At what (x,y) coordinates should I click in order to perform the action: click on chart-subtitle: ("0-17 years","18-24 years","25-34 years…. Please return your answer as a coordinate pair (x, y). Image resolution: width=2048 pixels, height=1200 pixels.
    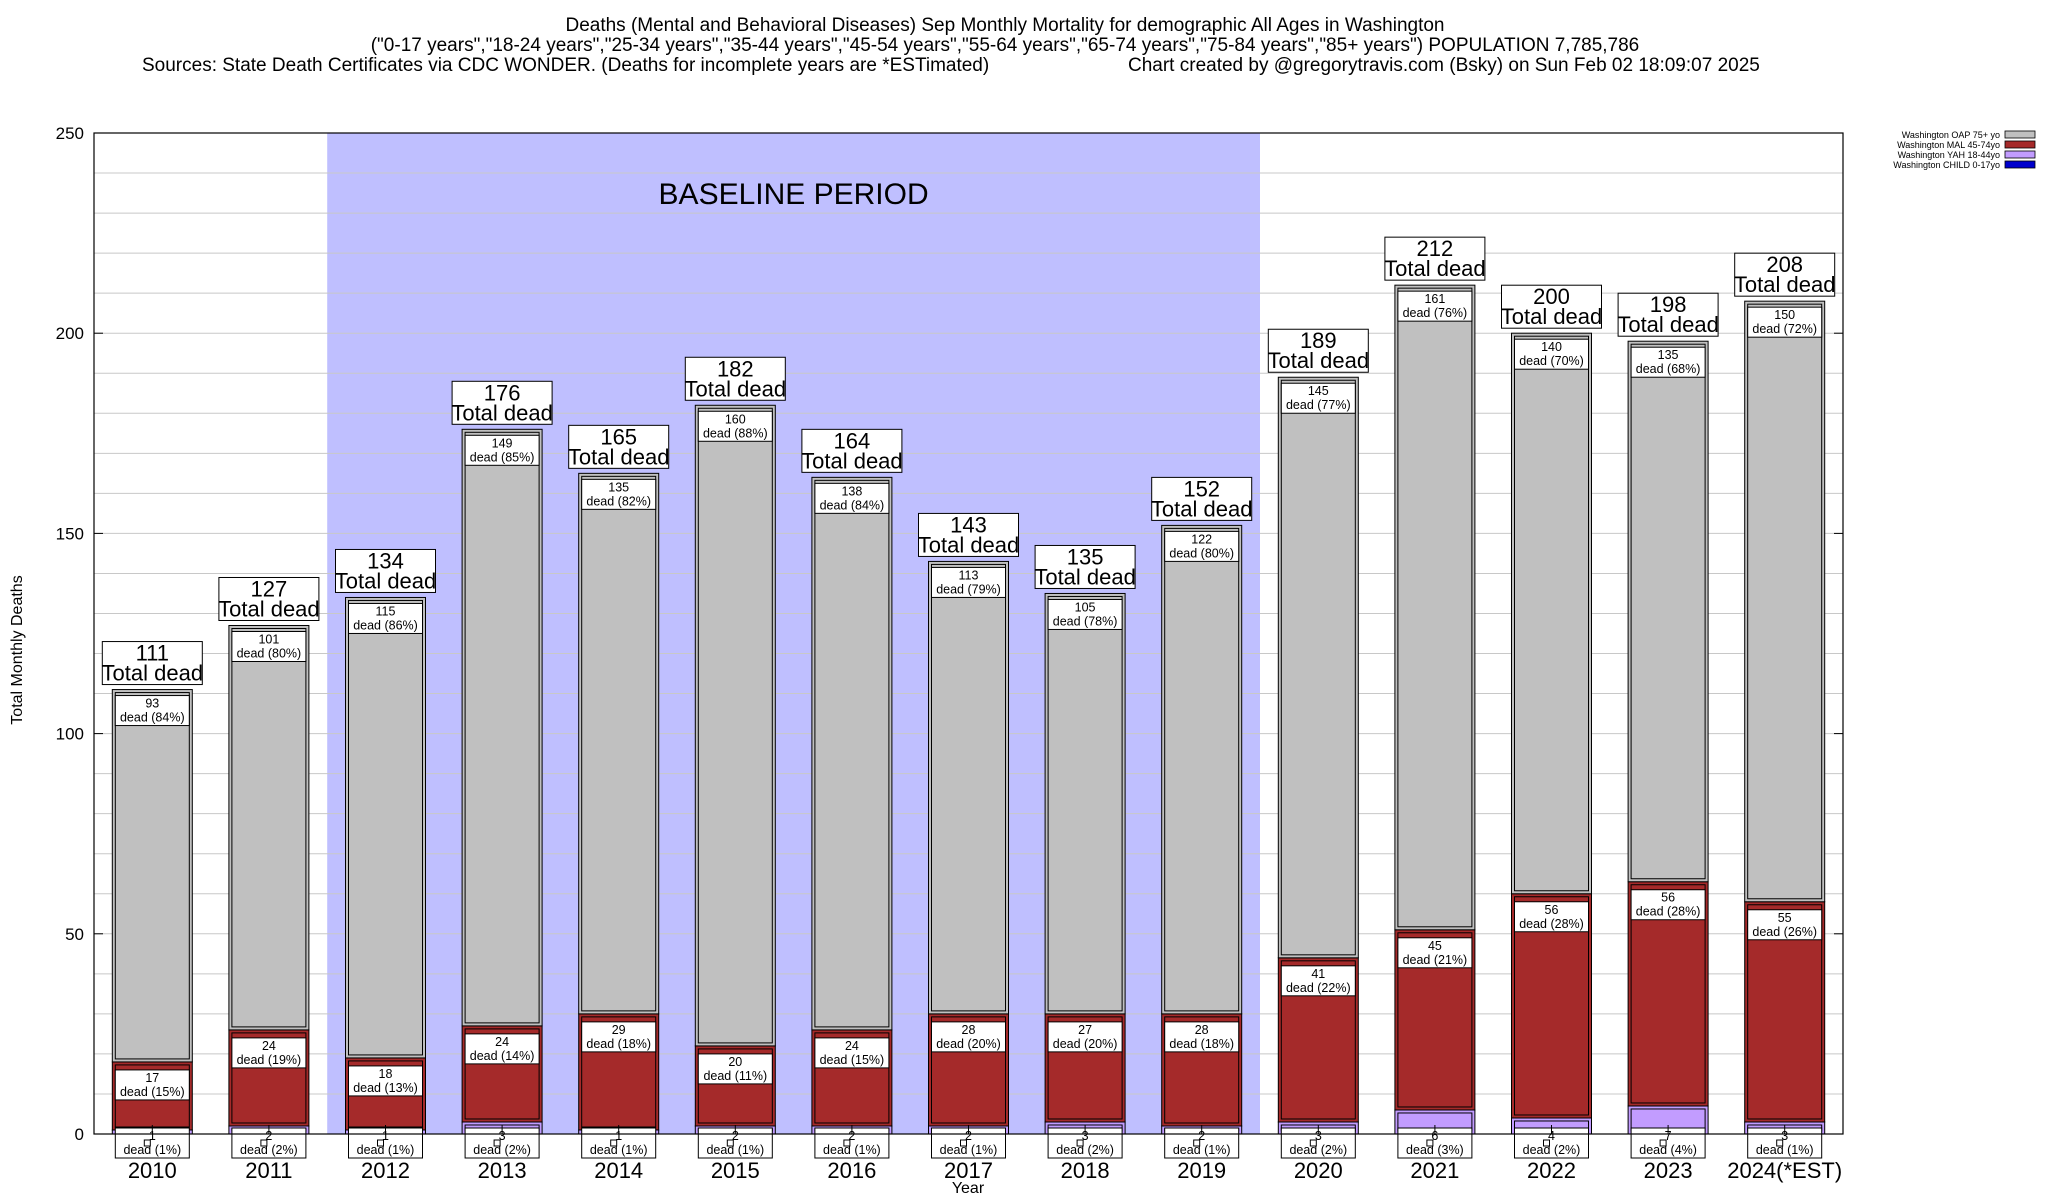
    Looking at the image, I should click on (1005, 45).